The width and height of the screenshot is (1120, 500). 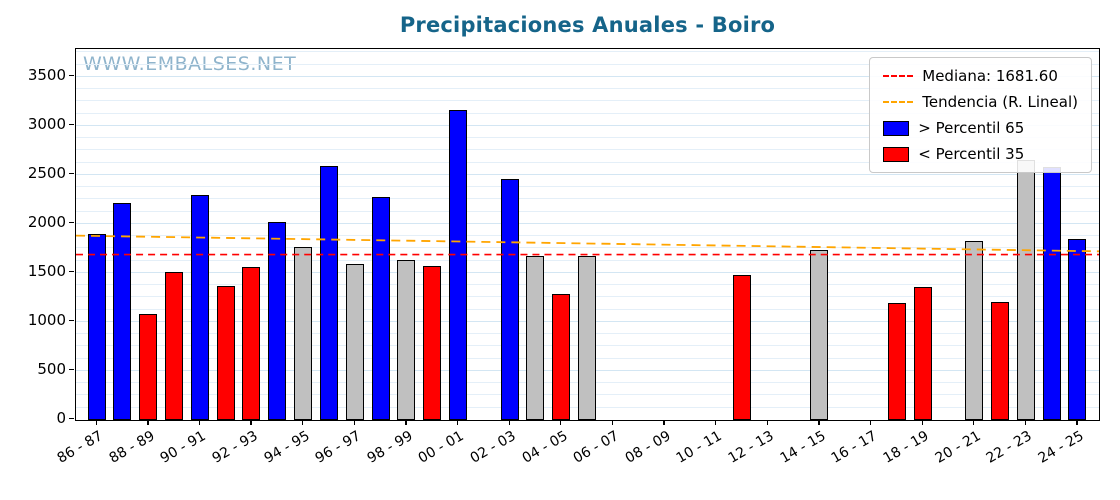 I want to click on y-tick-label: 3500, so click(x=46, y=74).